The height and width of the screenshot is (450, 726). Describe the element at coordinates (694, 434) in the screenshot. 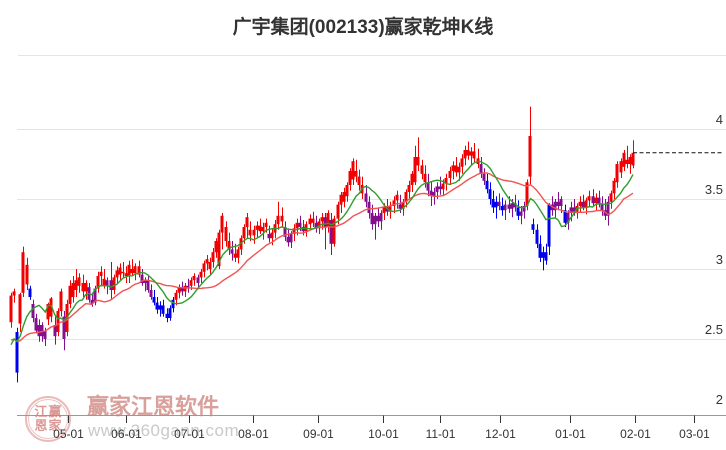

I see `x-tick-label: 03-01` at that location.